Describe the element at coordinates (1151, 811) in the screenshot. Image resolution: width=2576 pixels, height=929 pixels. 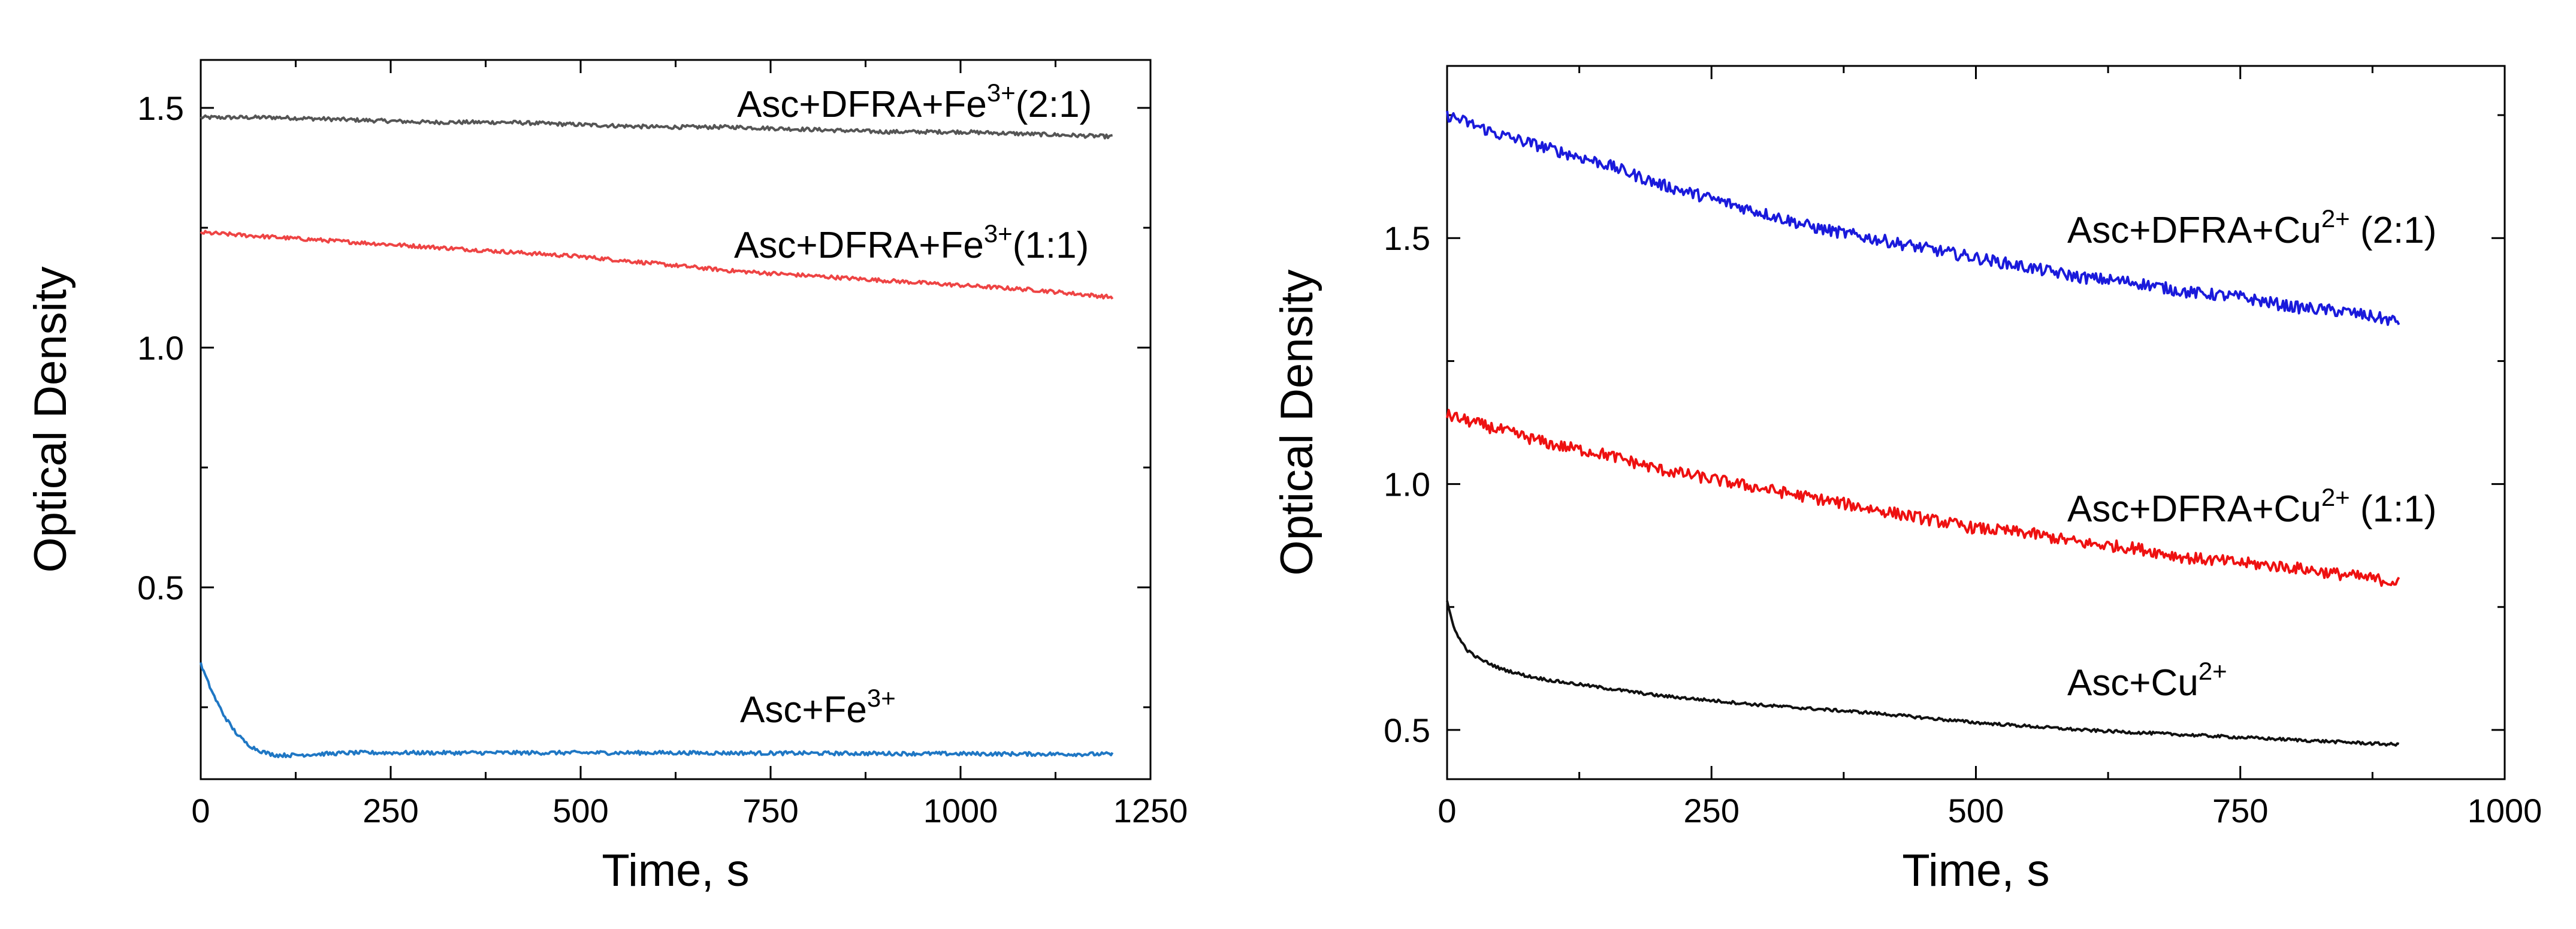
I see `x-tick-label: 1250` at that location.